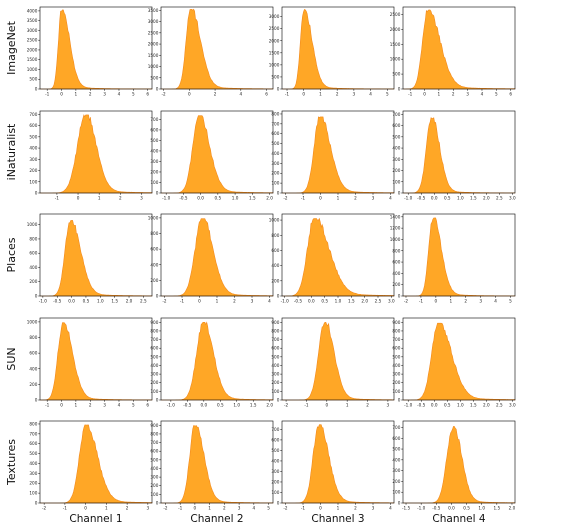 This screenshot has height=528, width=581. Describe the element at coordinates (274, 28) in the screenshot. I see `y-tick-label: 2500` at that location.